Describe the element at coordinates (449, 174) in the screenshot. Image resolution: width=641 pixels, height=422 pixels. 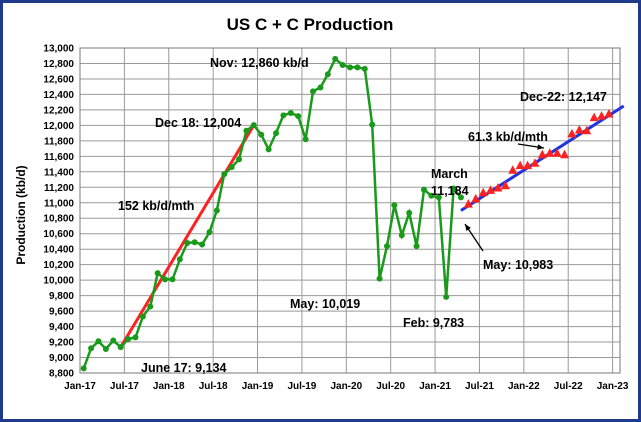
I see `annotation-label: March` at that location.